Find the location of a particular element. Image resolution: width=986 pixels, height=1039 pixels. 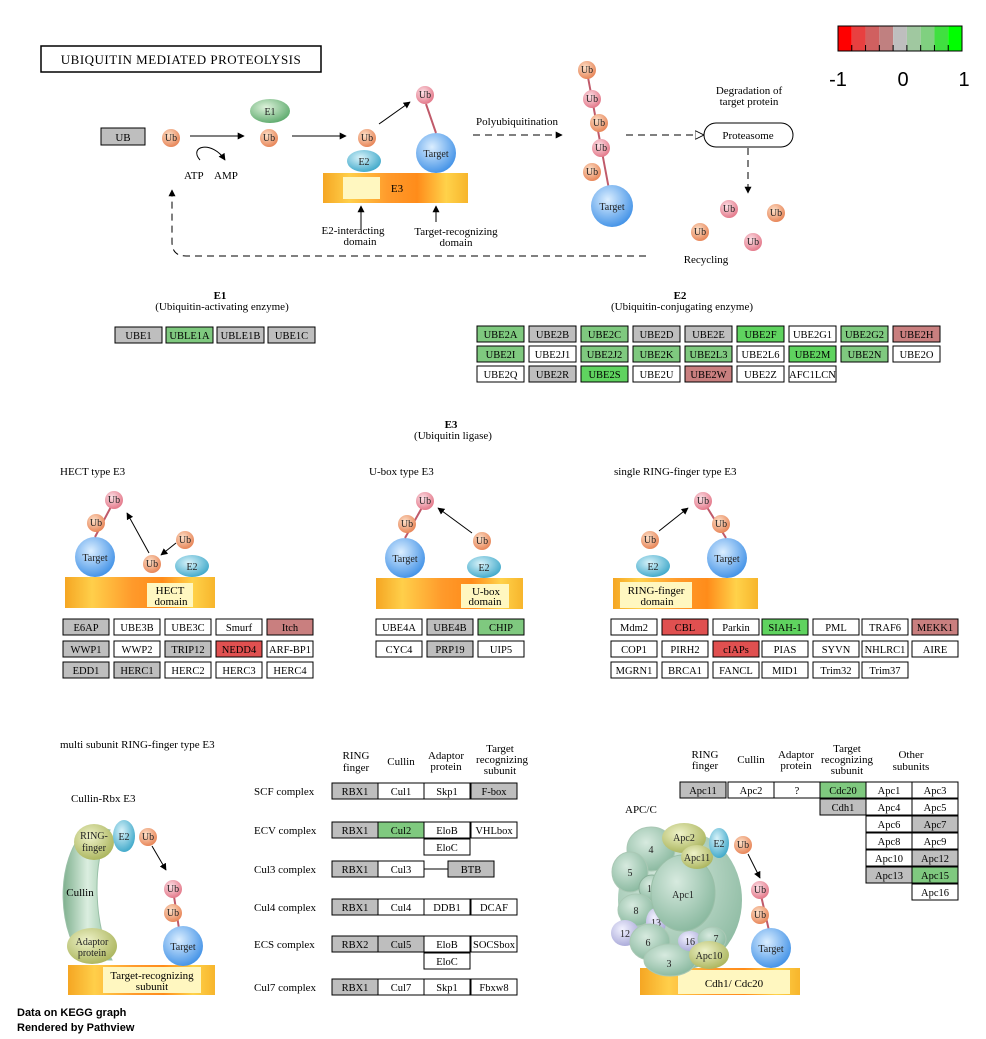

gene-edd1: EDD1 is located at coordinates (86, 670).